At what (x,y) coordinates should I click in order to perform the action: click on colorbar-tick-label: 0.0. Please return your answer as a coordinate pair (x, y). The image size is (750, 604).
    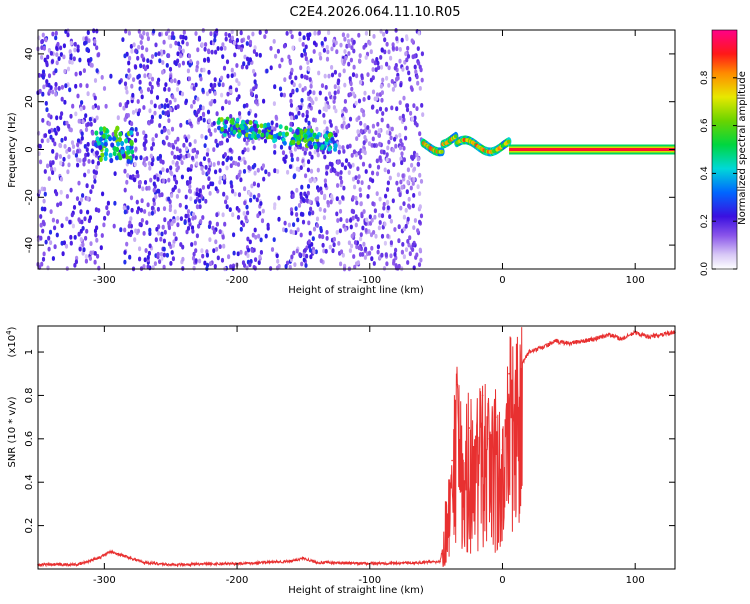
    Looking at the image, I should click on (705, 269).